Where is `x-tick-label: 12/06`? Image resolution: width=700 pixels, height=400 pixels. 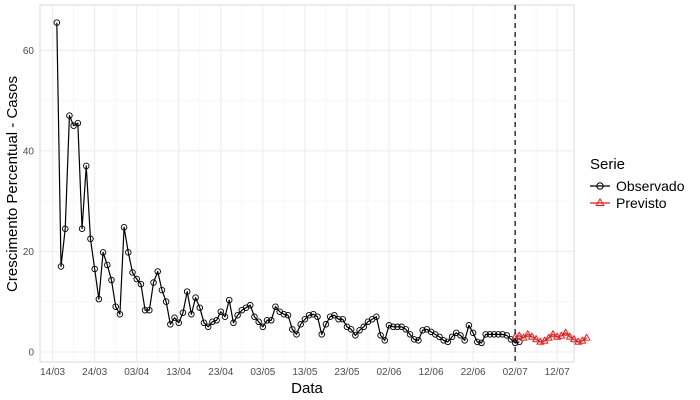
x-tick-label: 12/06 is located at coordinates (431, 372).